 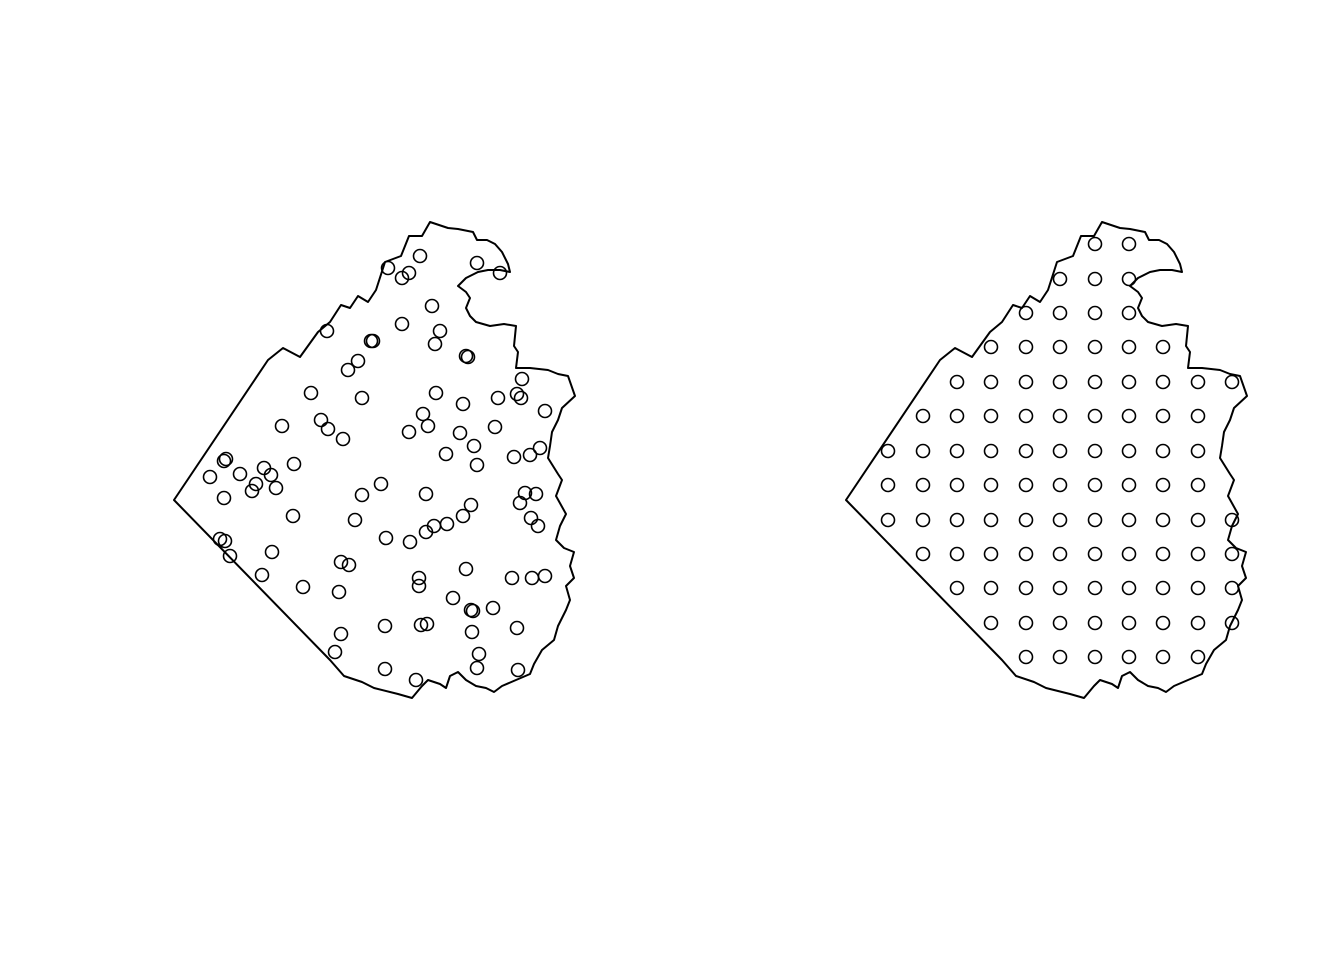 I want to click on random-sample-points, so click(x=377, y=468).